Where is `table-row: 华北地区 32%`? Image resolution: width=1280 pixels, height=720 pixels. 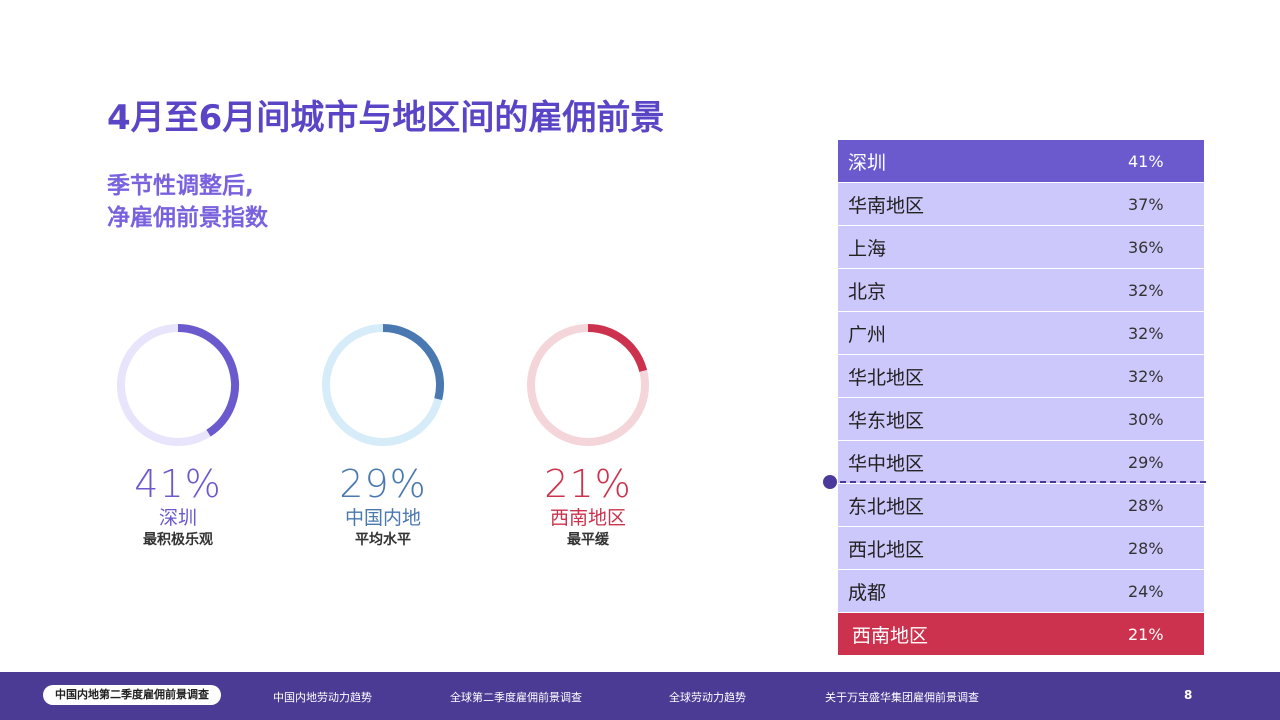
table-row: 华北地区 32% is located at coordinates (1021, 376).